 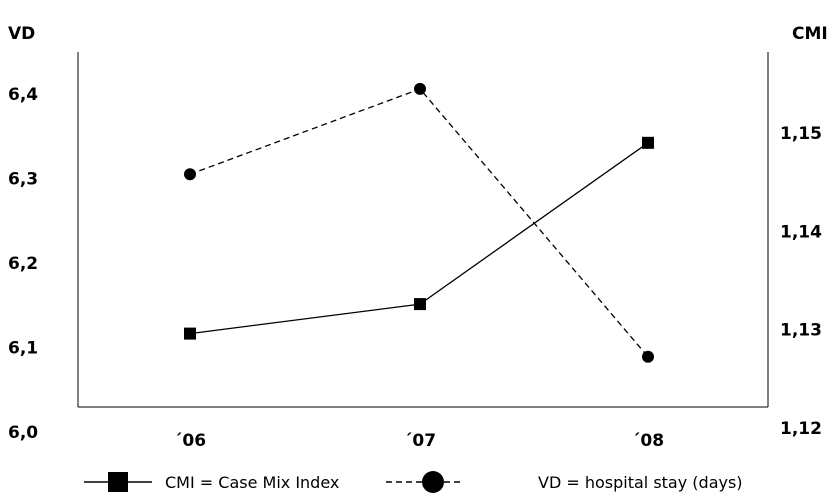 I want to click on x-tick-label: ´08, so click(x=648, y=441).